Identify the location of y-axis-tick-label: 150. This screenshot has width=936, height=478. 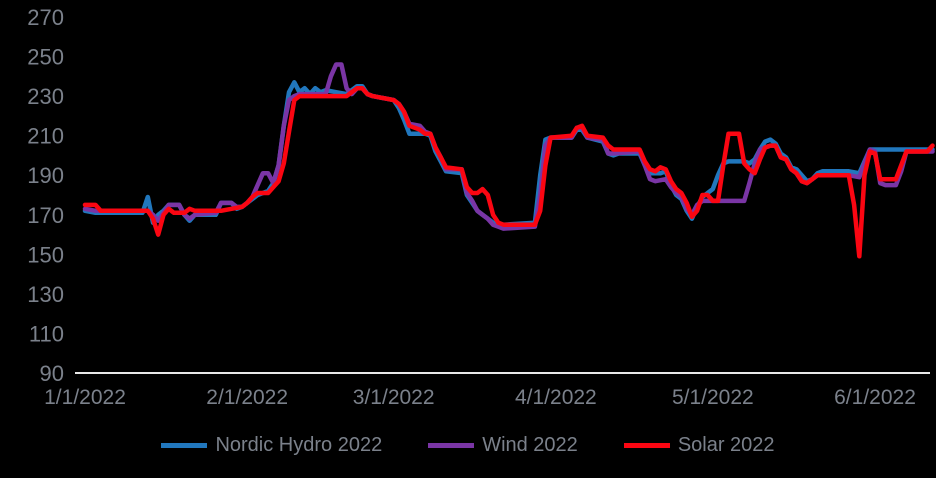
(45, 254).